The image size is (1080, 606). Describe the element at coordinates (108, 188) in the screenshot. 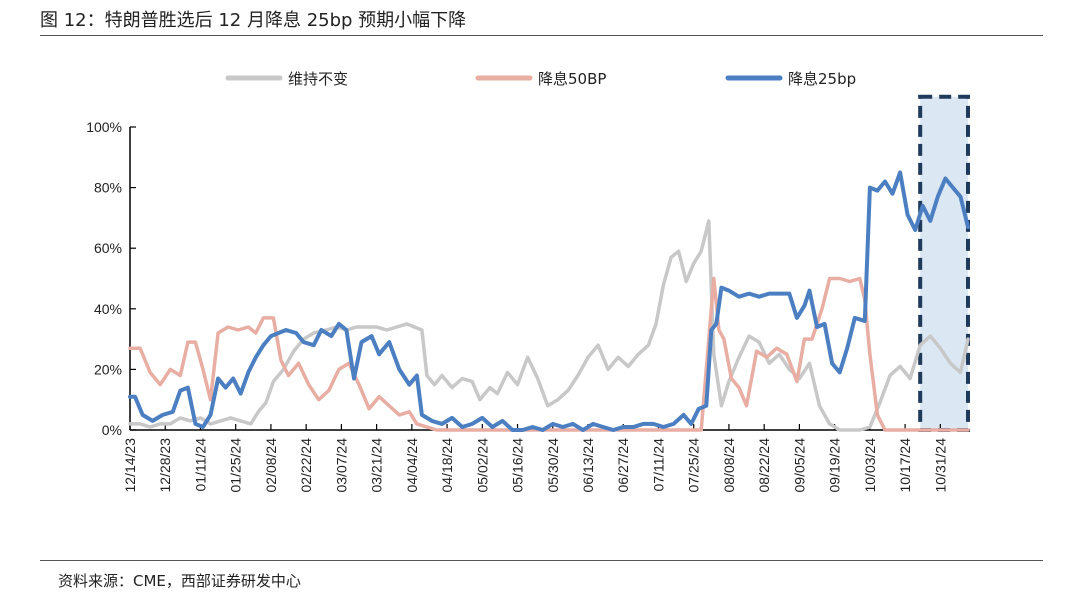

I see `y-tick-label: 80%` at that location.